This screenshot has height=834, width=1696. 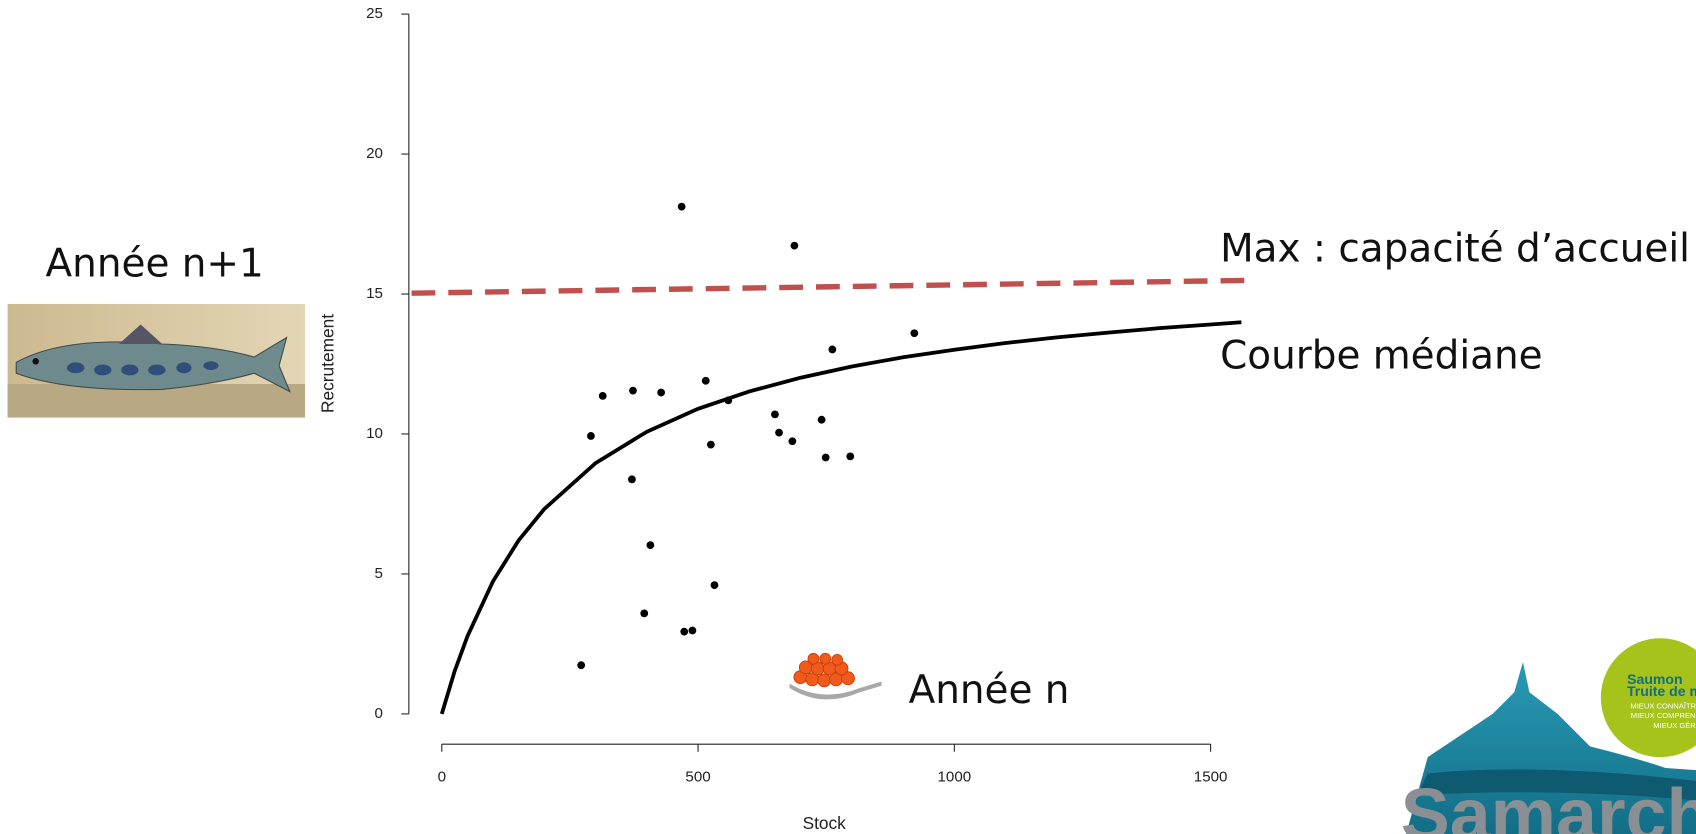 What do you see at coordinates (989, 690) in the screenshot?
I see `annotation: Année n` at bounding box center [989, 690].